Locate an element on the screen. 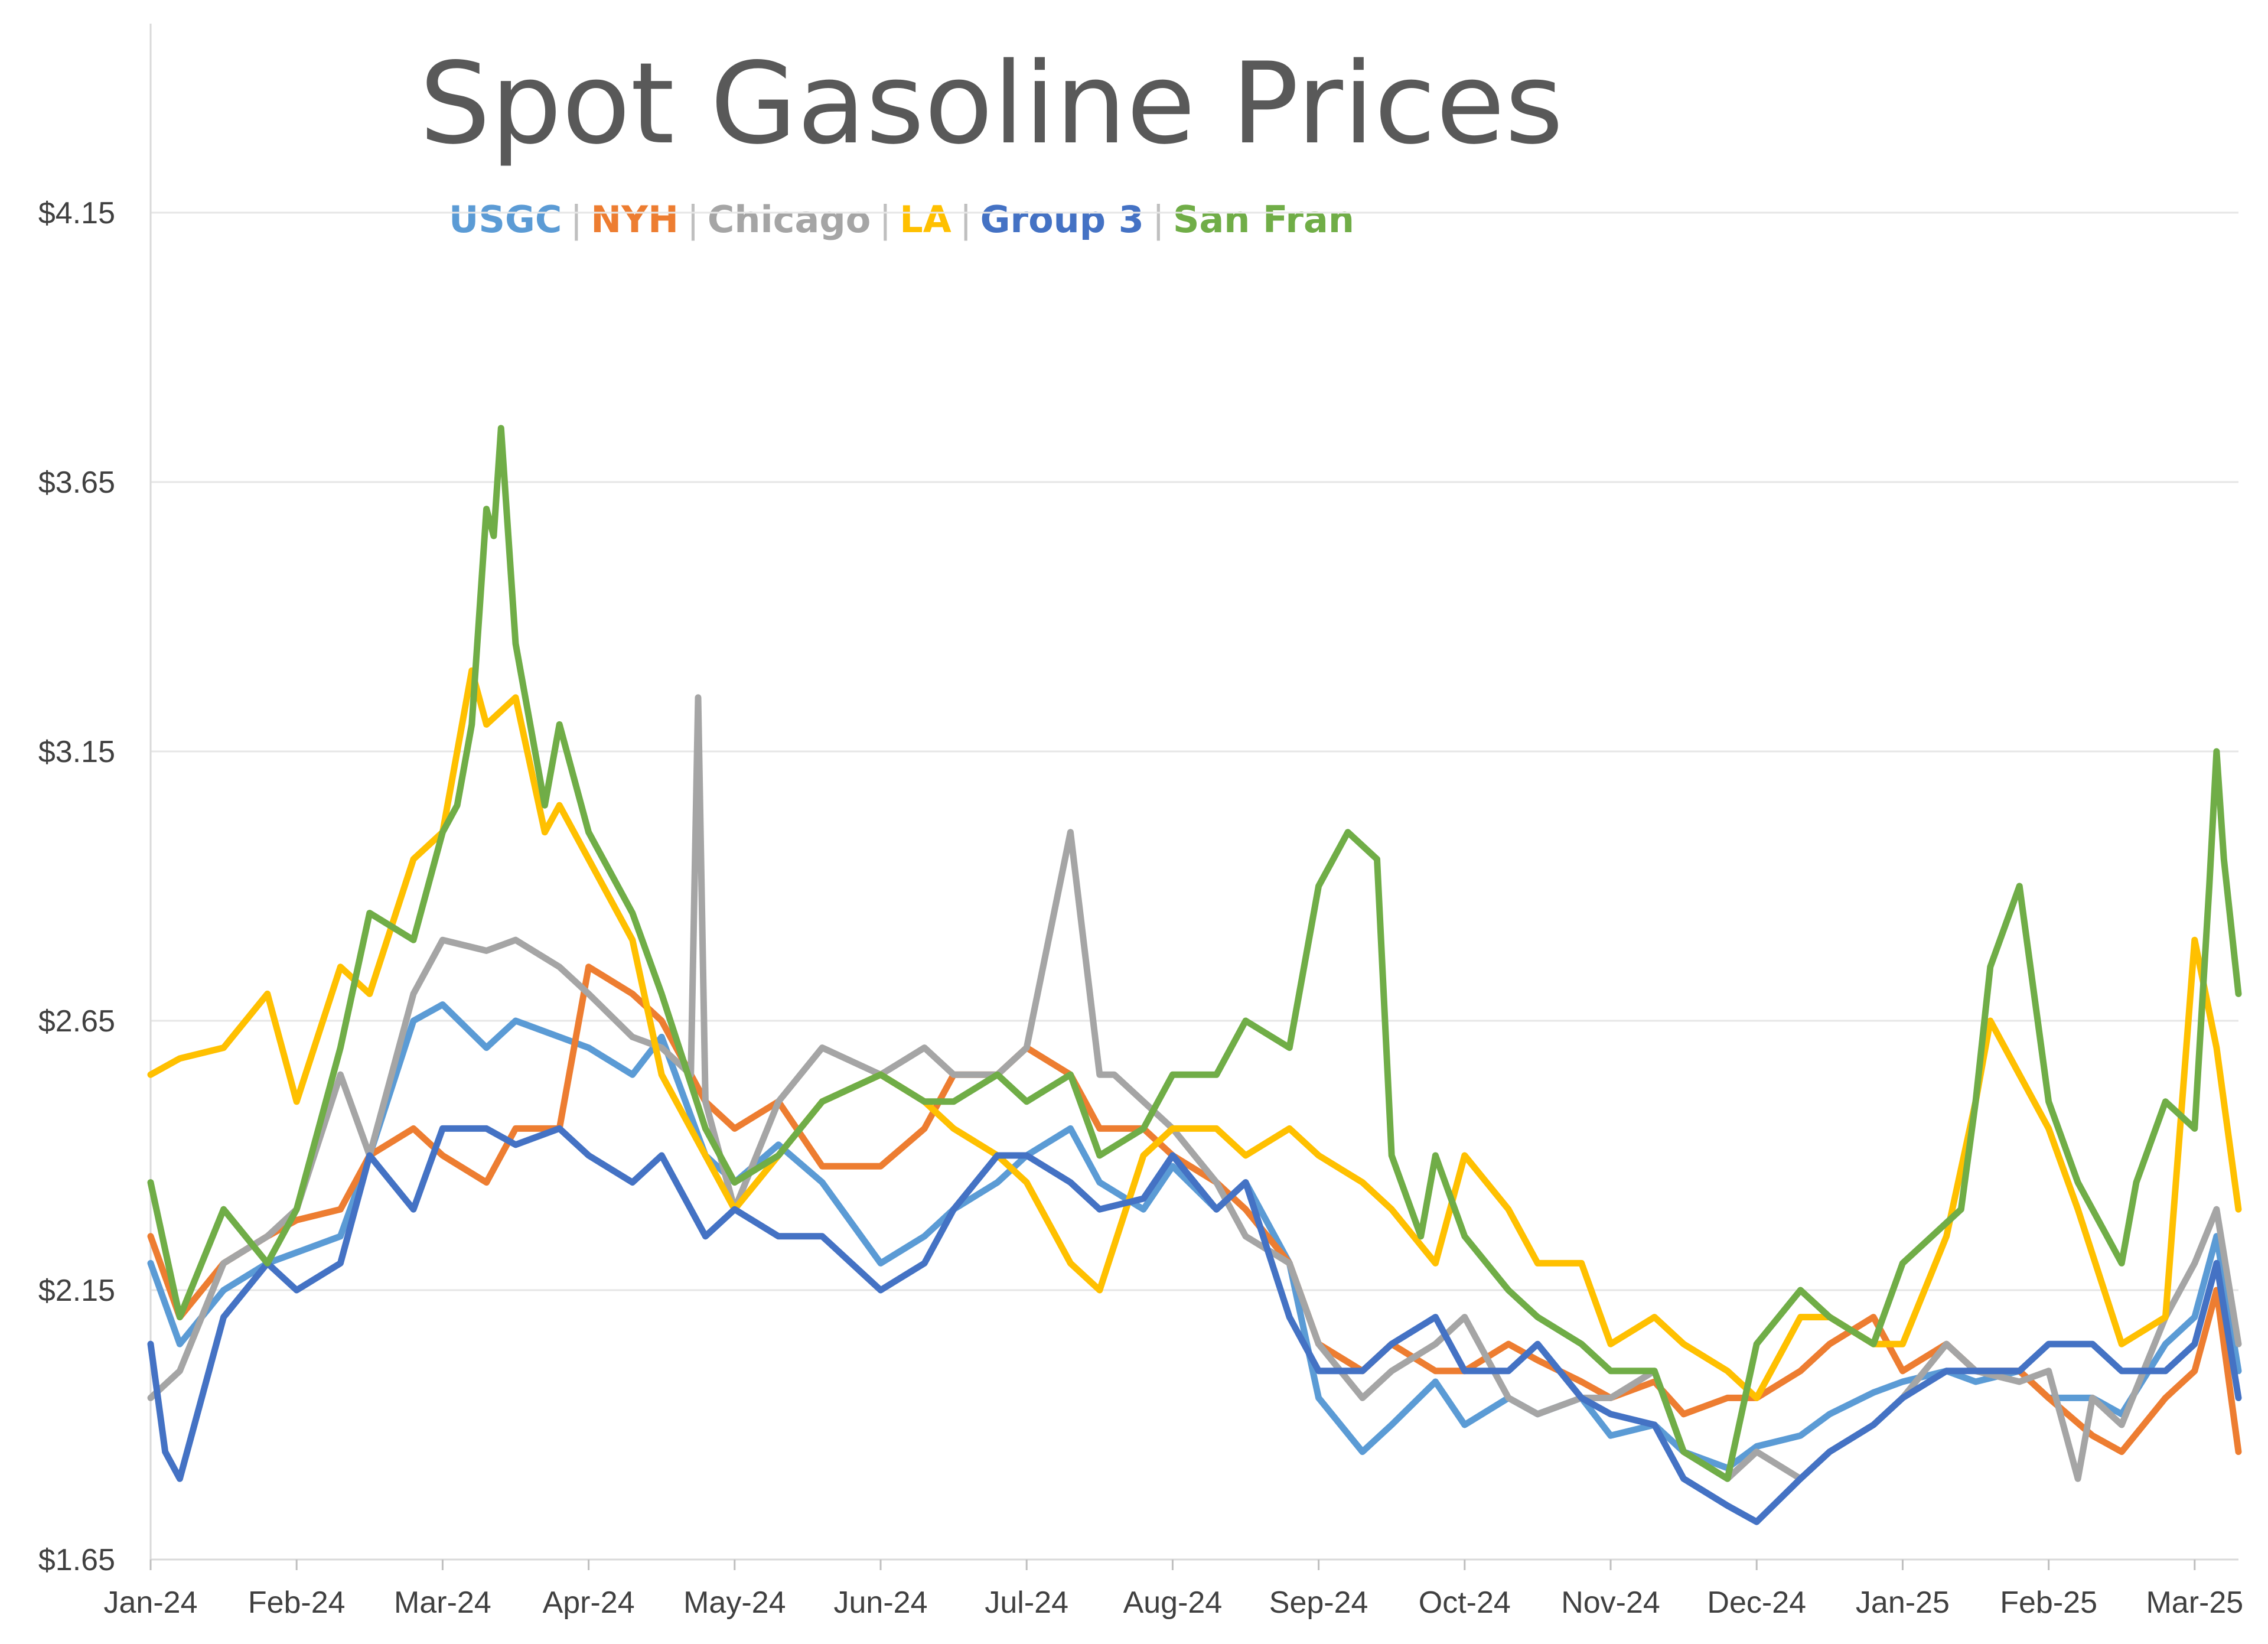 The height and width of the screenshot is (1644, 2268). x-tick-label: Jul-24 is located at coordinates (1026, 1603).